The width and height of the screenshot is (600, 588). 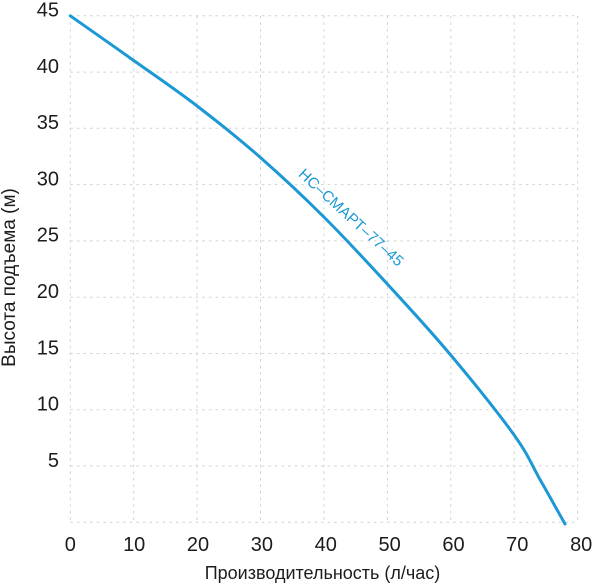 I want to click on svg-text: Производительность (л/час), so click(x=323, y=573).